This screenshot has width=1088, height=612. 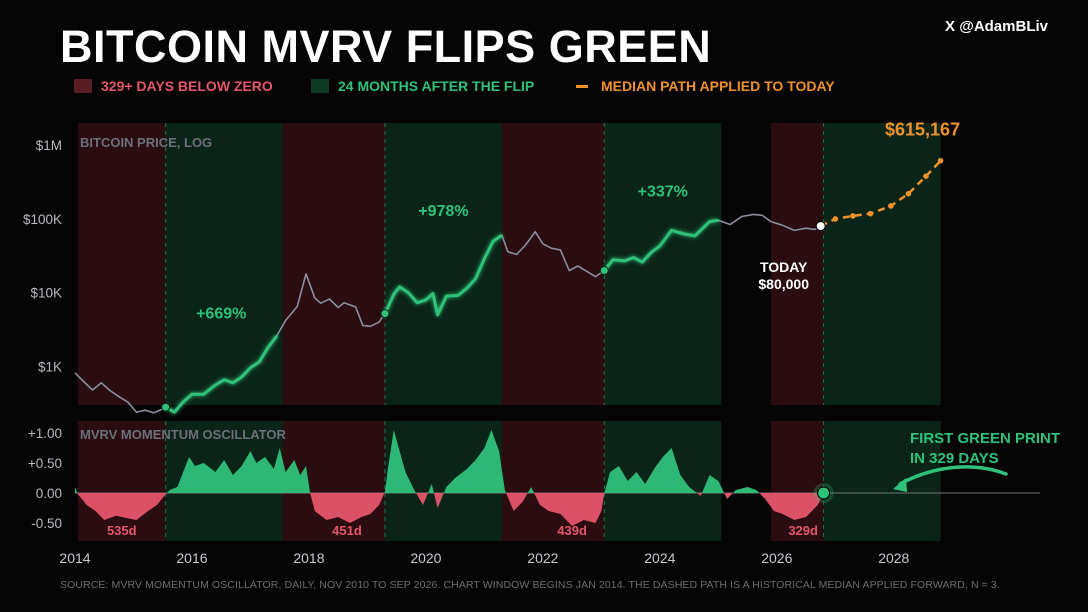 What do you see at coordinates (996, 26) in the screenshot?
I see `author-handle: X @AdamBLiv` at bounding box center [996, 26].